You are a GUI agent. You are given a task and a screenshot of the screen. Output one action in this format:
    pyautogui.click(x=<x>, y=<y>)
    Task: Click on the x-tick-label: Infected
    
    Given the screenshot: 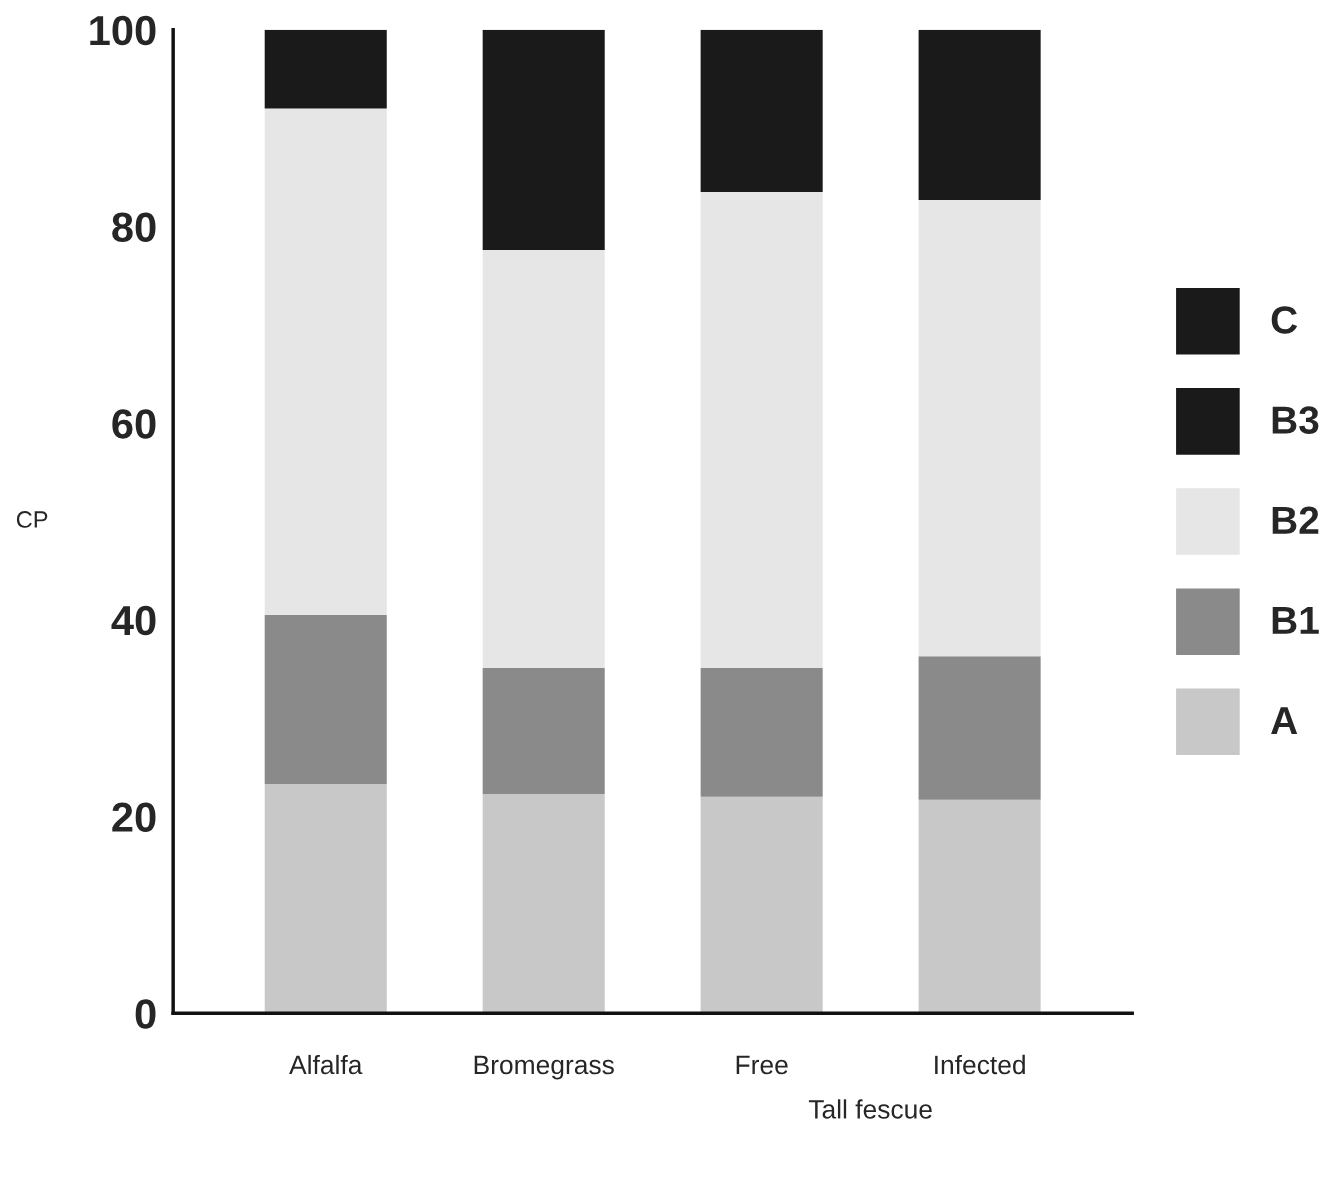 What is the action you would take?
    pyautogui.click(x=980, y=1064)
    